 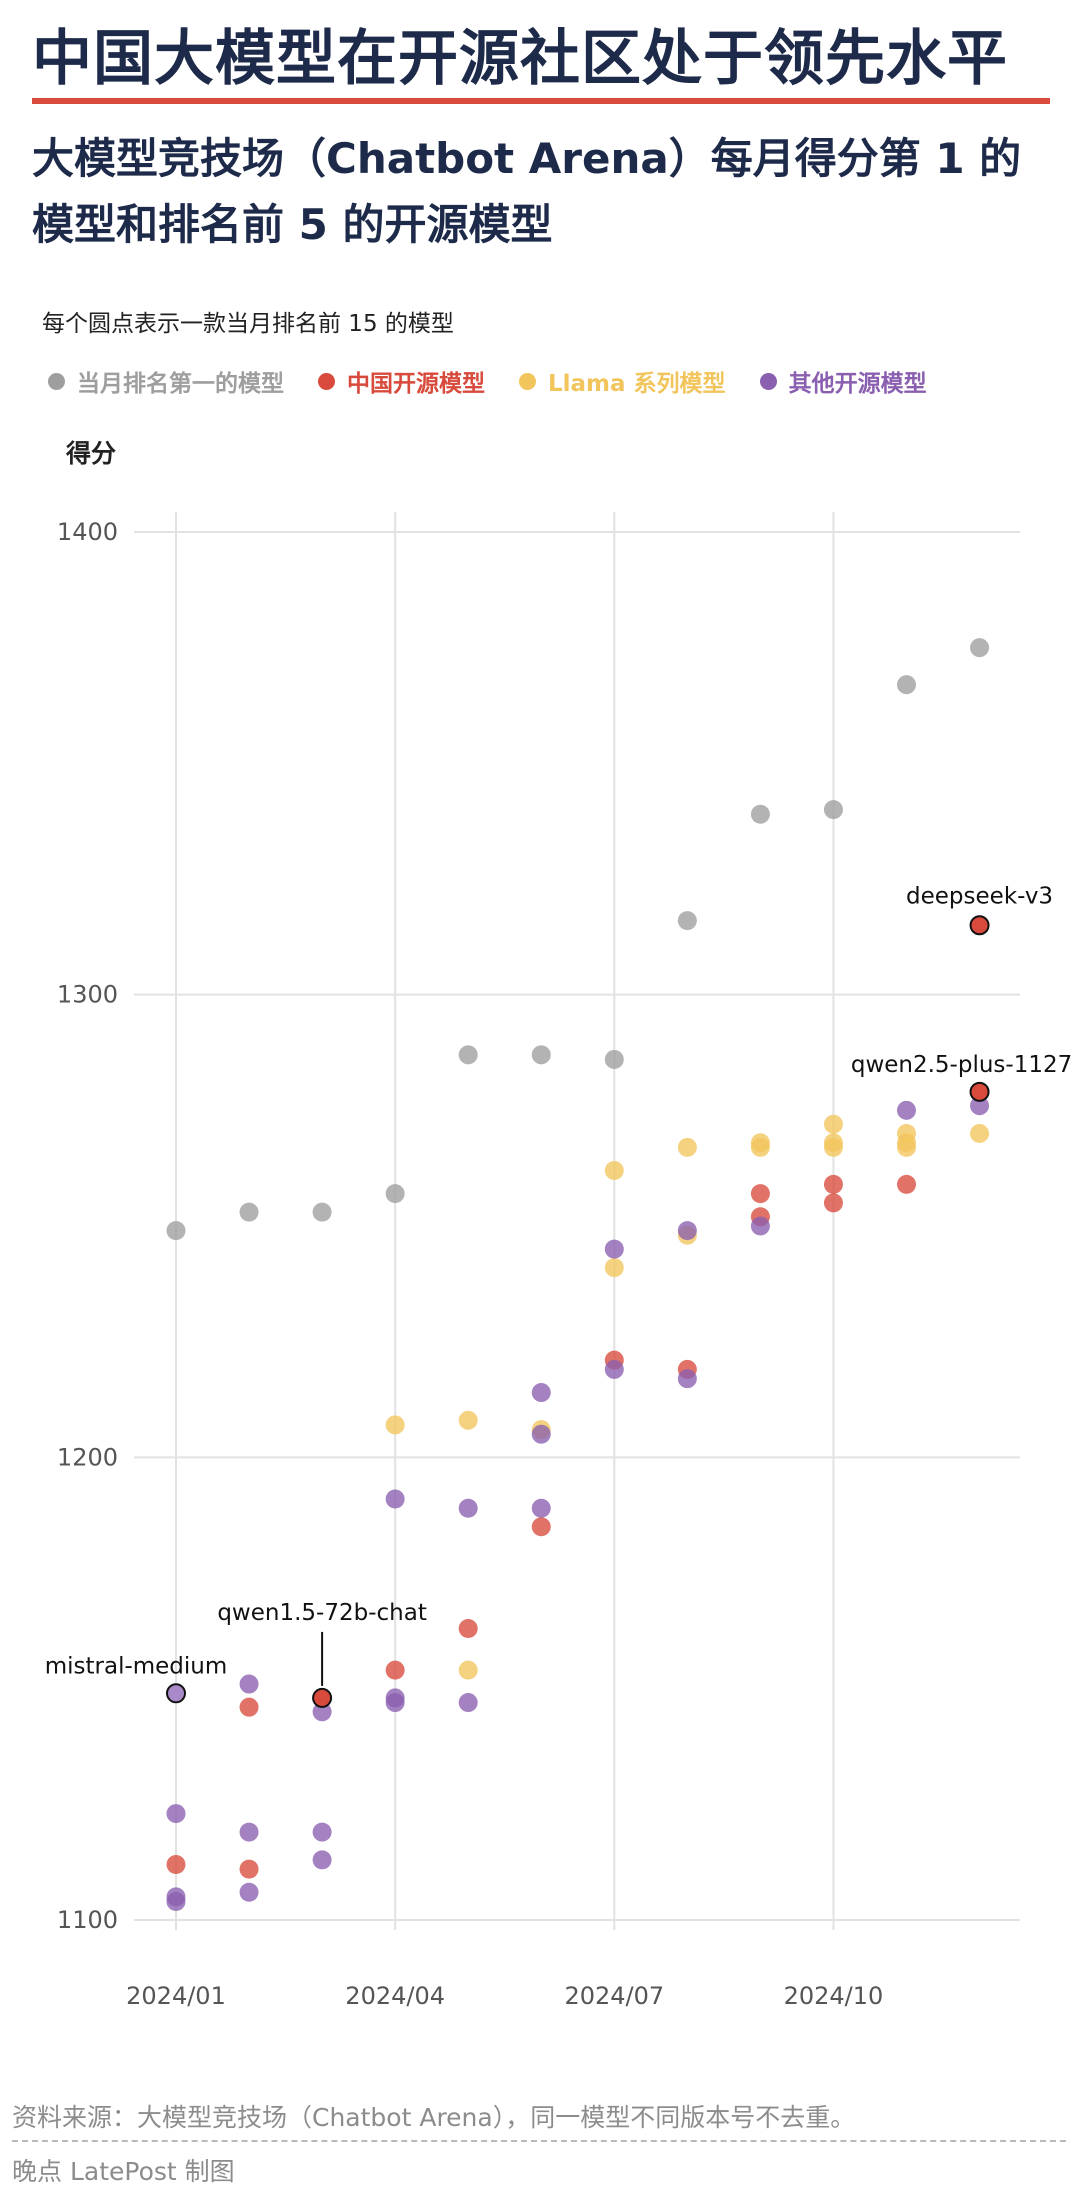 What do you see at coordinates (857, 384) in the screenshot?
I see `legend-label: 其他开源模型` at bounding box center [857, 384].